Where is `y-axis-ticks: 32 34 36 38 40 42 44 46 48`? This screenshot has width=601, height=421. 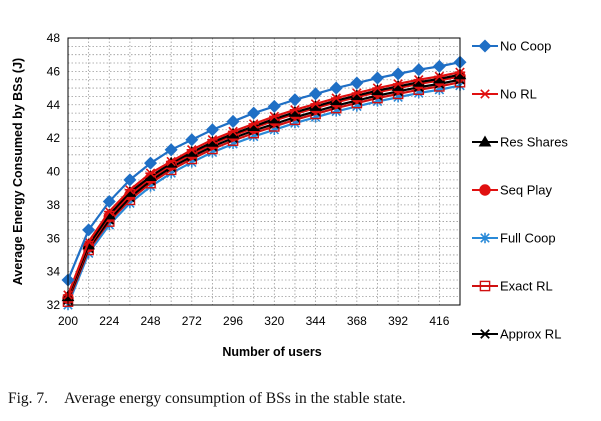
y-axis-ticks: 32 34 36 38 40 42 44 46 48 is located at coordinates (54, 171).